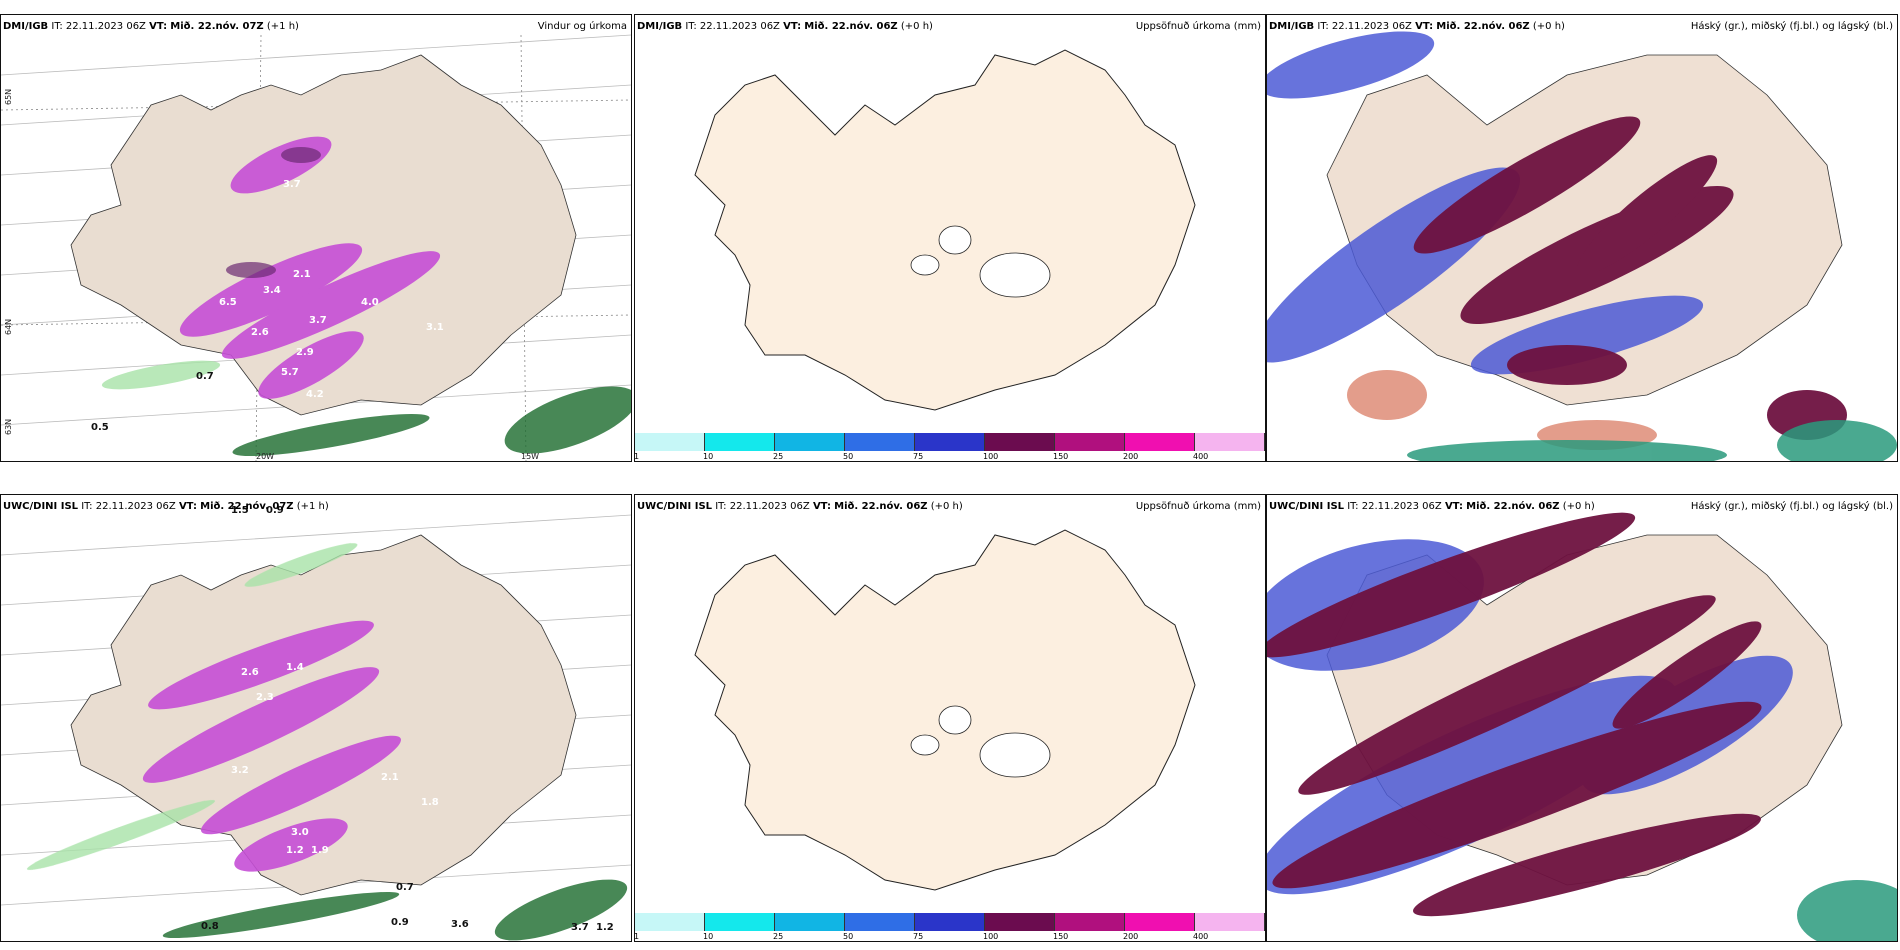 This screenshot has width=1900, height=950. I want to click on precip-label: 0.8, so click(210, 926).